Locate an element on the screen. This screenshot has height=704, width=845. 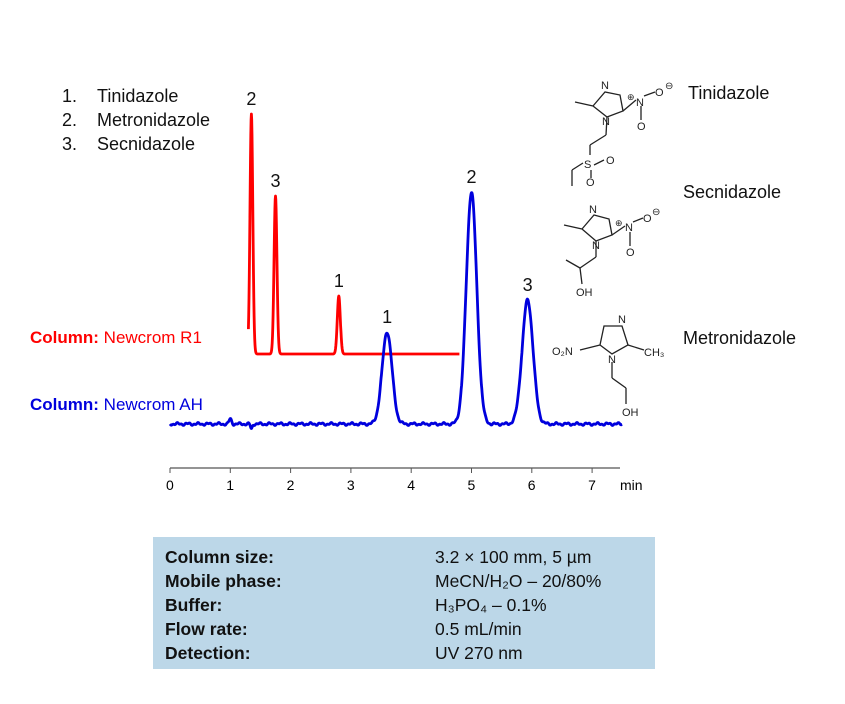
tinidazole-atoms: N N N O O ⊕ ⊖ S O O is located at coordinates (628, 134).